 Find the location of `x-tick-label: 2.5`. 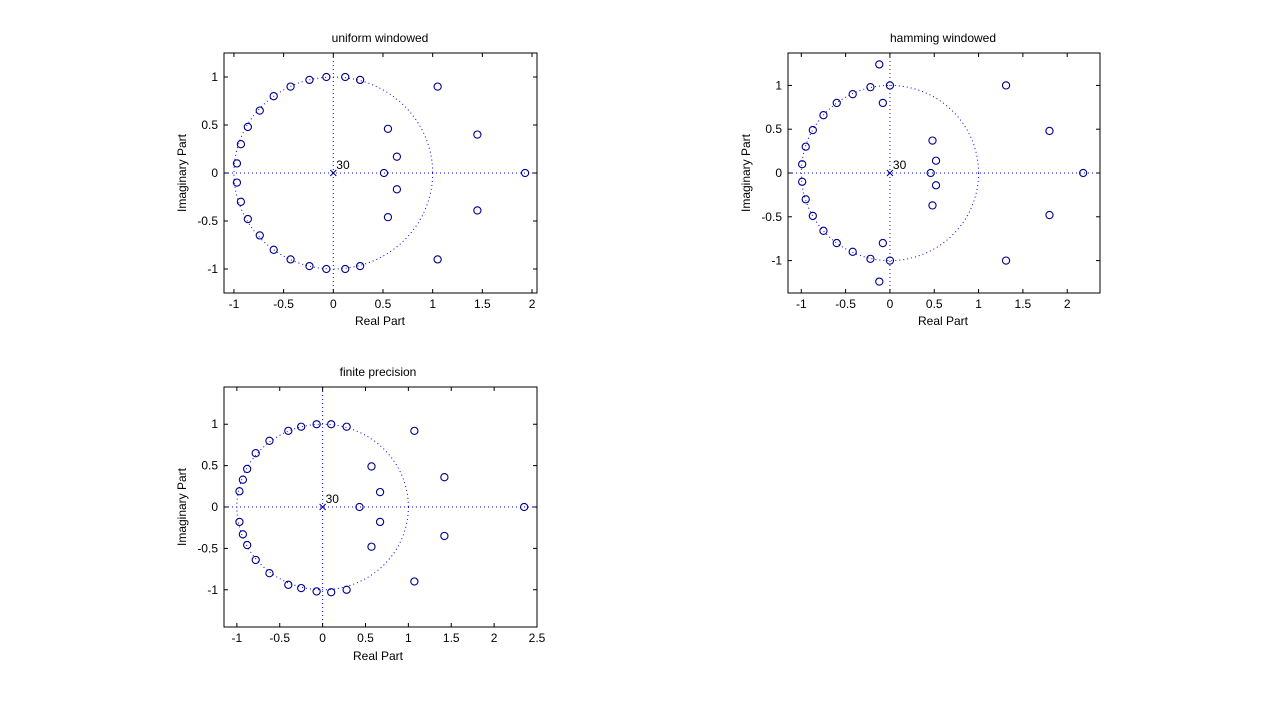

x-tick-label: 2.5 is located at coordinates (537, 638).